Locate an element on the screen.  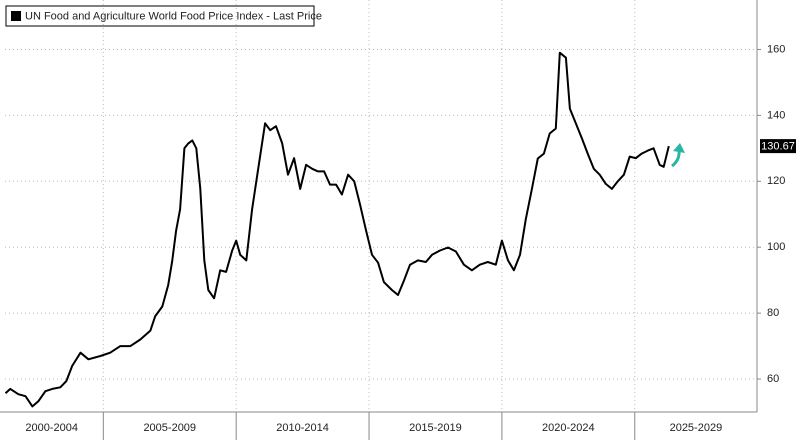
x-period-label: 2000-2004 is located at coordinates (51, 428).